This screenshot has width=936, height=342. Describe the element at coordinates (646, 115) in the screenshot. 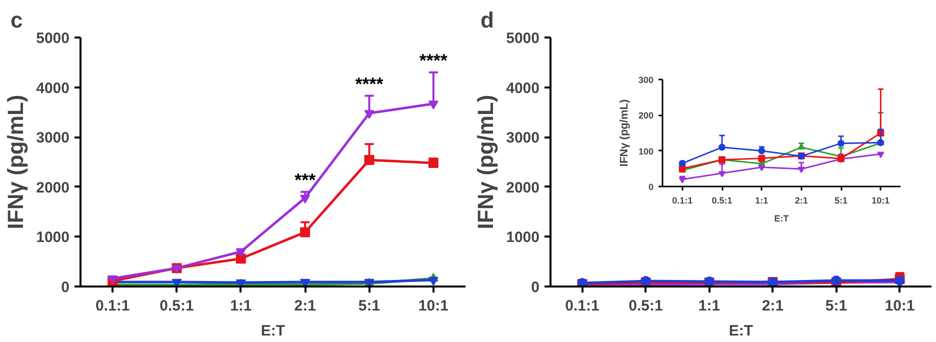

I see `y-tick-label: 200` at that location.